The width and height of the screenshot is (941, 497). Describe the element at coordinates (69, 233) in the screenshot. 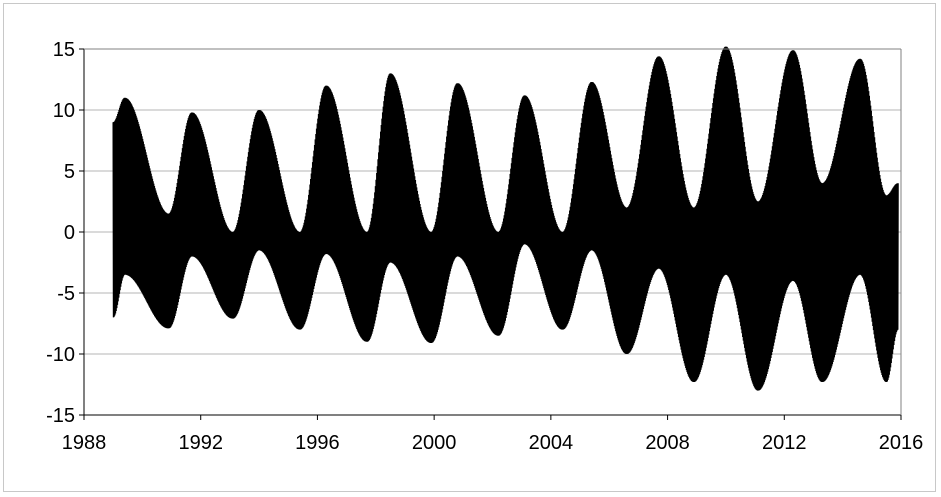

I see `y-tick-label: 0` at that location.